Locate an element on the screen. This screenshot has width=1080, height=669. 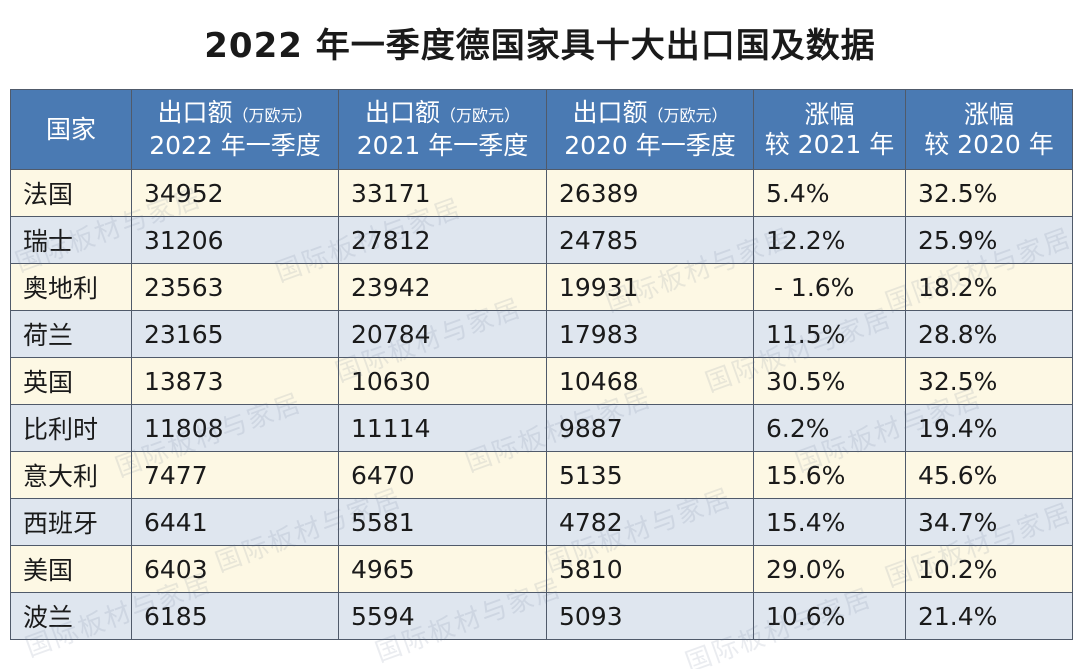
table-row: 荷兰 23165 20784 17983 11.5% 28.8% is located at coordinates (541, 334).